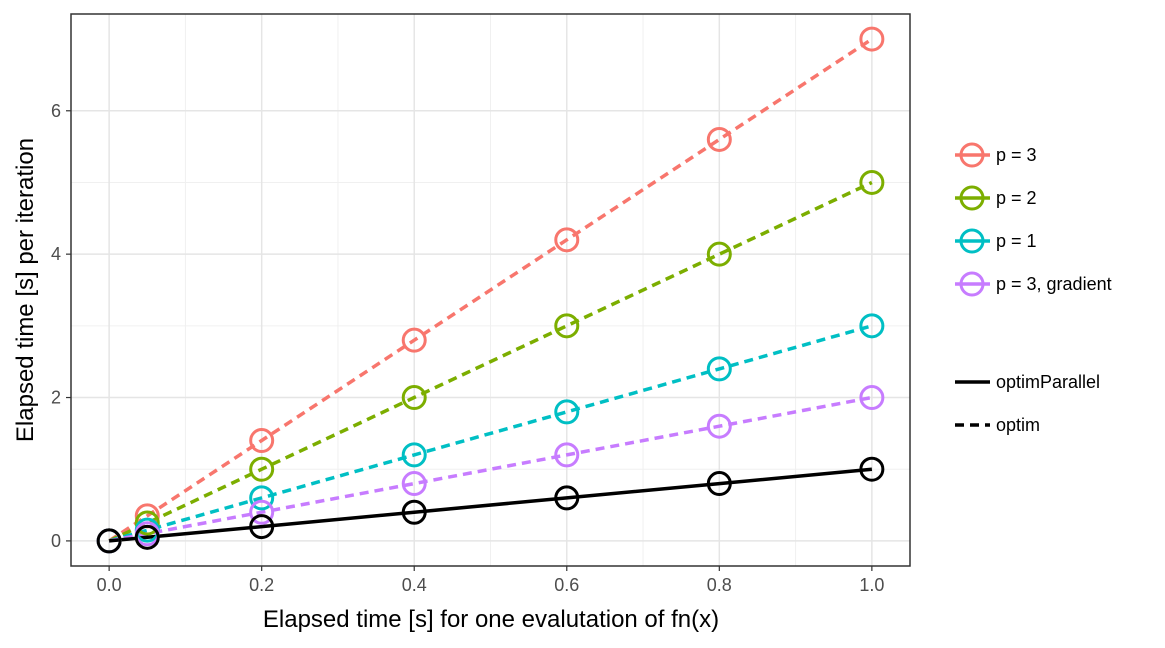  Describe the element at coordinates (56, 254) in the screenshot. I see `y-tick-label: 4` at that location.